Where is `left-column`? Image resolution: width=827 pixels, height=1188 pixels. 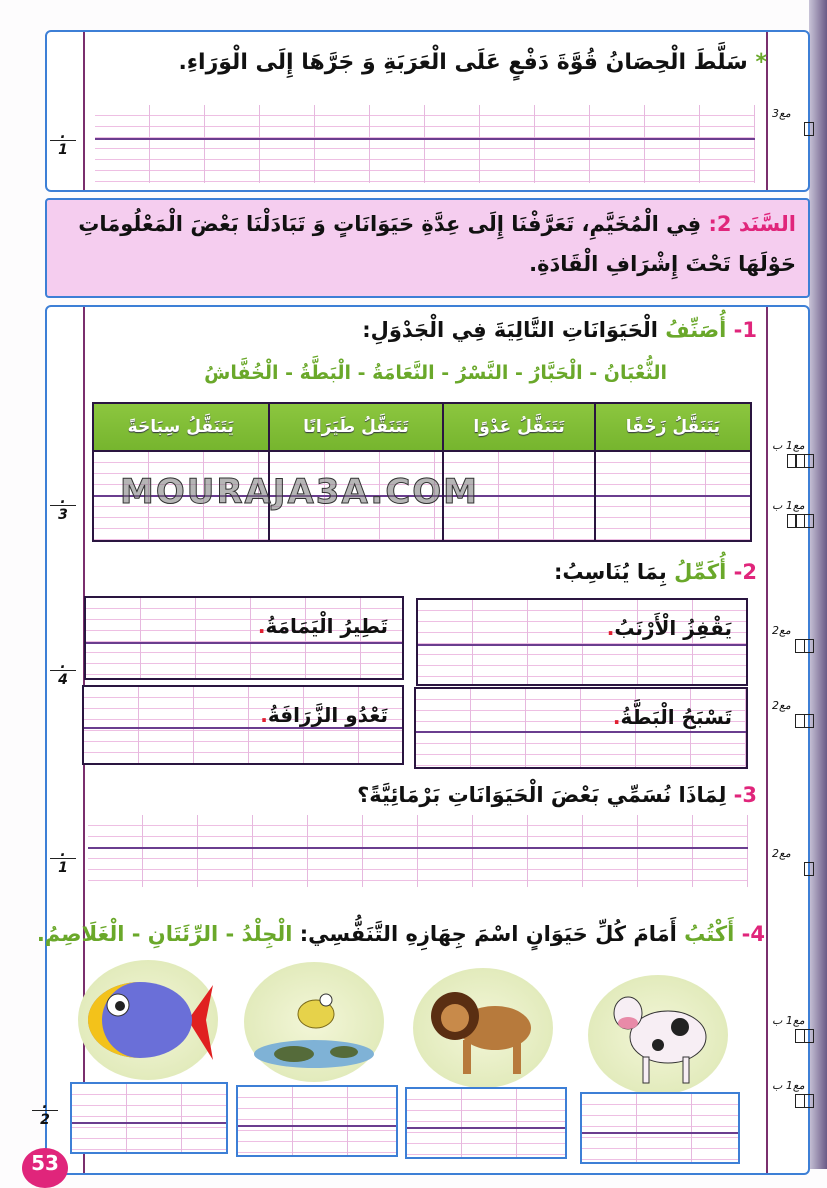
left-column is located at coordinates (65, 111).